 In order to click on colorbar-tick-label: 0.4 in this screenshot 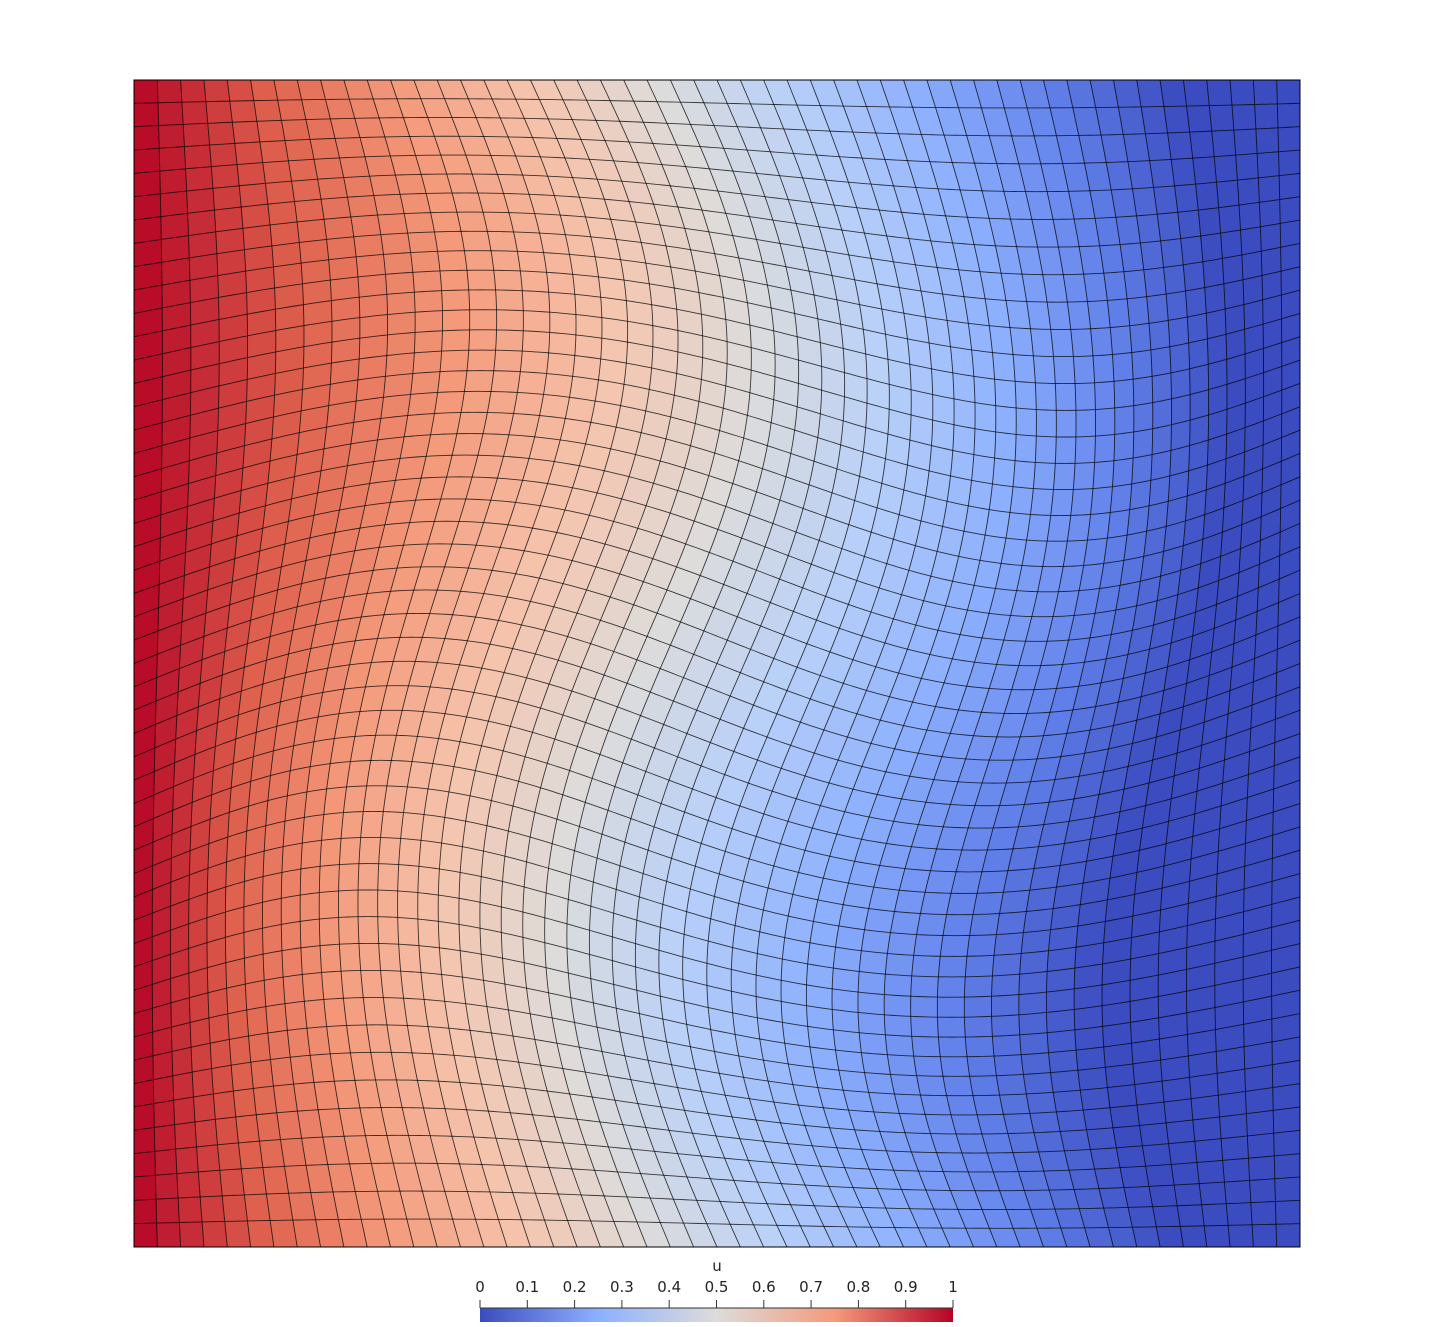, I will do `click(669, 1287)`.